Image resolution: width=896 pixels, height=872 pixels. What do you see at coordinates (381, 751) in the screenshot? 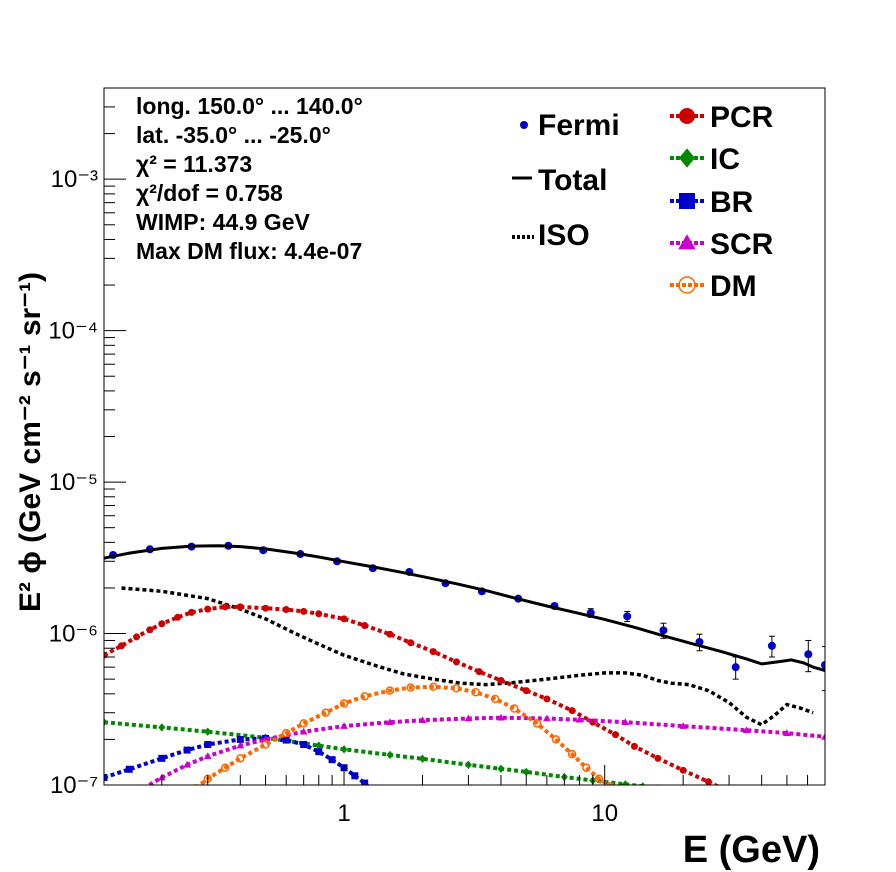
I see `series-ic` at bounding box center [381, 751].